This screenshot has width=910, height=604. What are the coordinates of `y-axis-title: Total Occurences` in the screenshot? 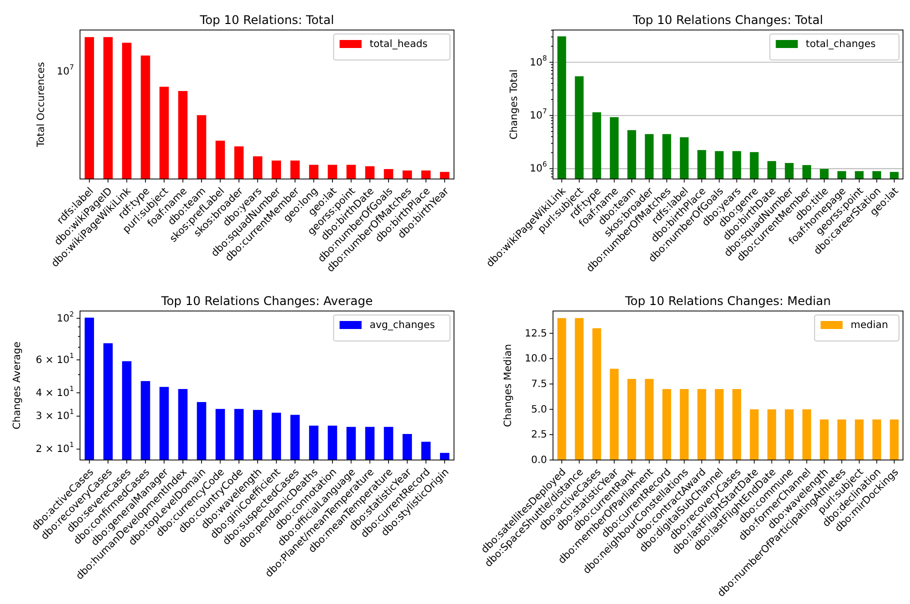 It's located at (41, 105).